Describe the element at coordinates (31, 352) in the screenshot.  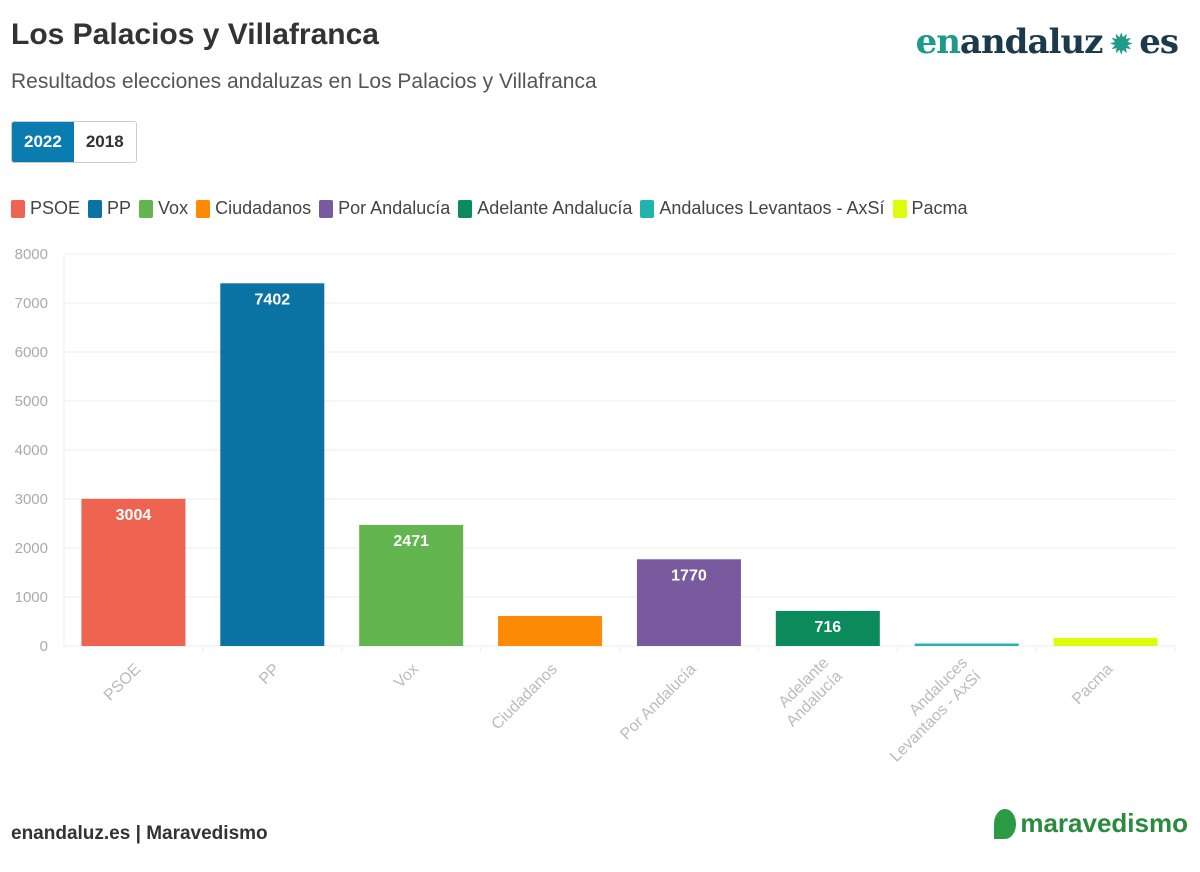
I see `y-tick-label: 6000` at that location.